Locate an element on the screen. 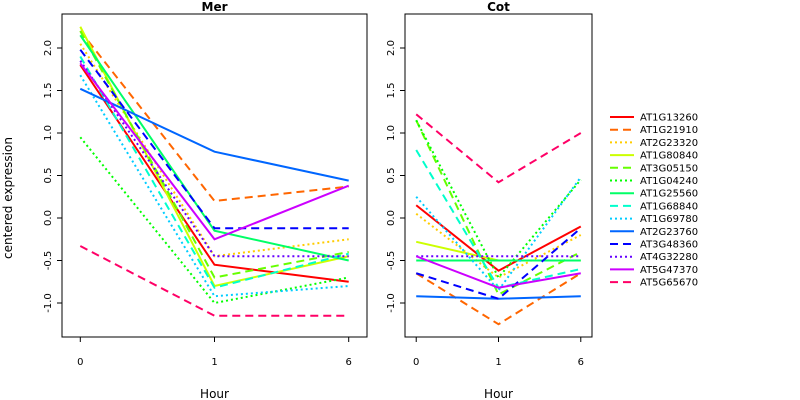  legend-label: AT1G21910 is located at coordinates (669, 130).